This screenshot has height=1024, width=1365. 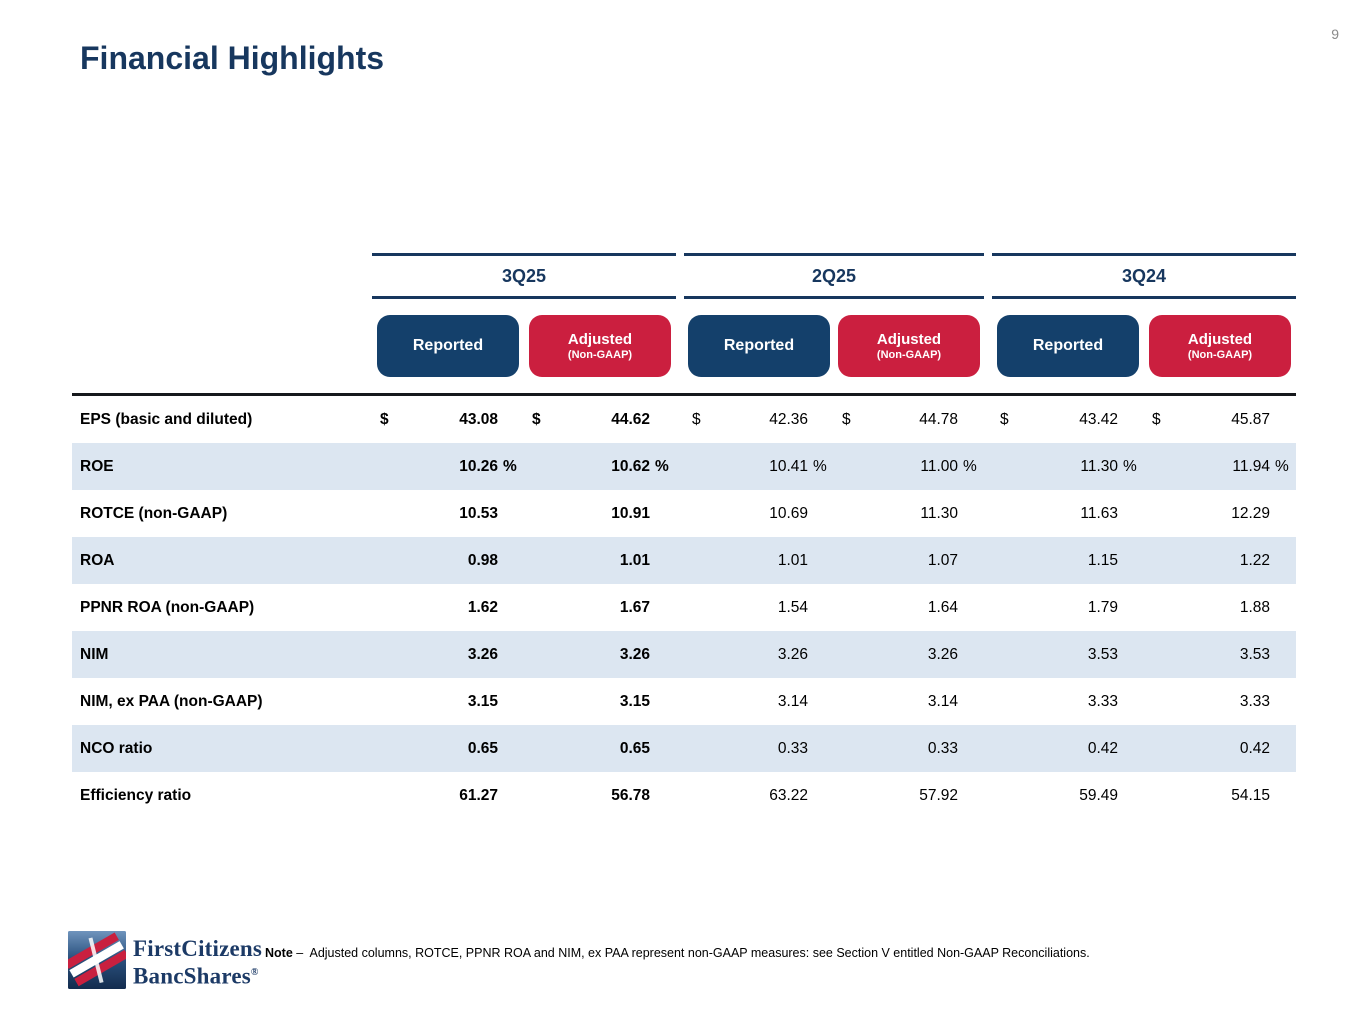 What do you see at coordinates (909, 466) in the screenshot?
I see `value-cell: 11.00%` at bounding box center [909, 466].